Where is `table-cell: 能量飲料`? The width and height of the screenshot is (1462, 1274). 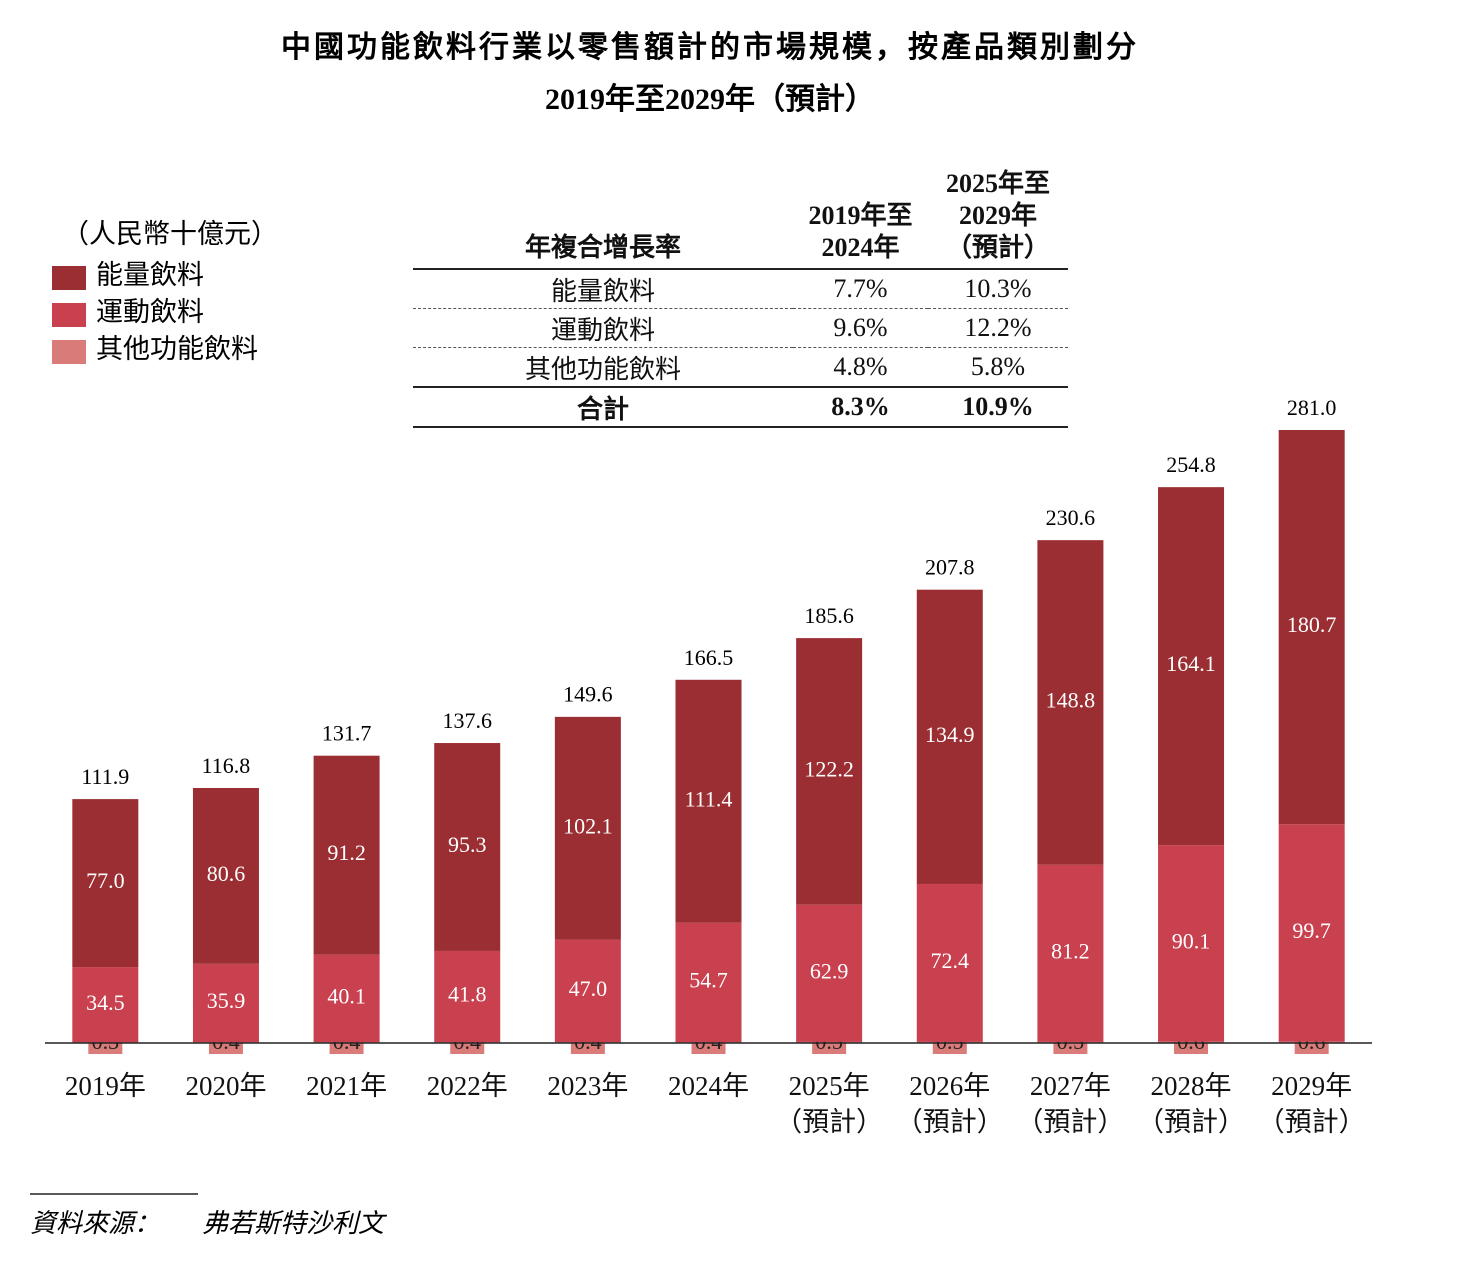
table-cell: 能量飲料 is located at coordinates (603, 289).